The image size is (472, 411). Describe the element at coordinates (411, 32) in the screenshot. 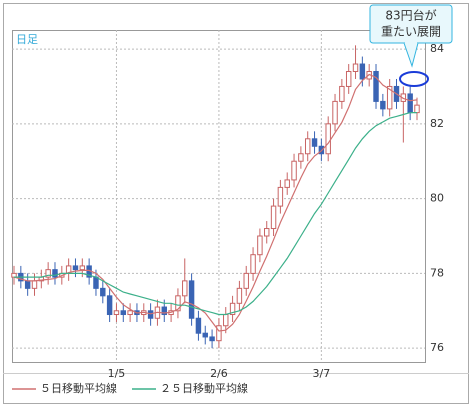

I see `callout-text: 重たい展開` at that location.